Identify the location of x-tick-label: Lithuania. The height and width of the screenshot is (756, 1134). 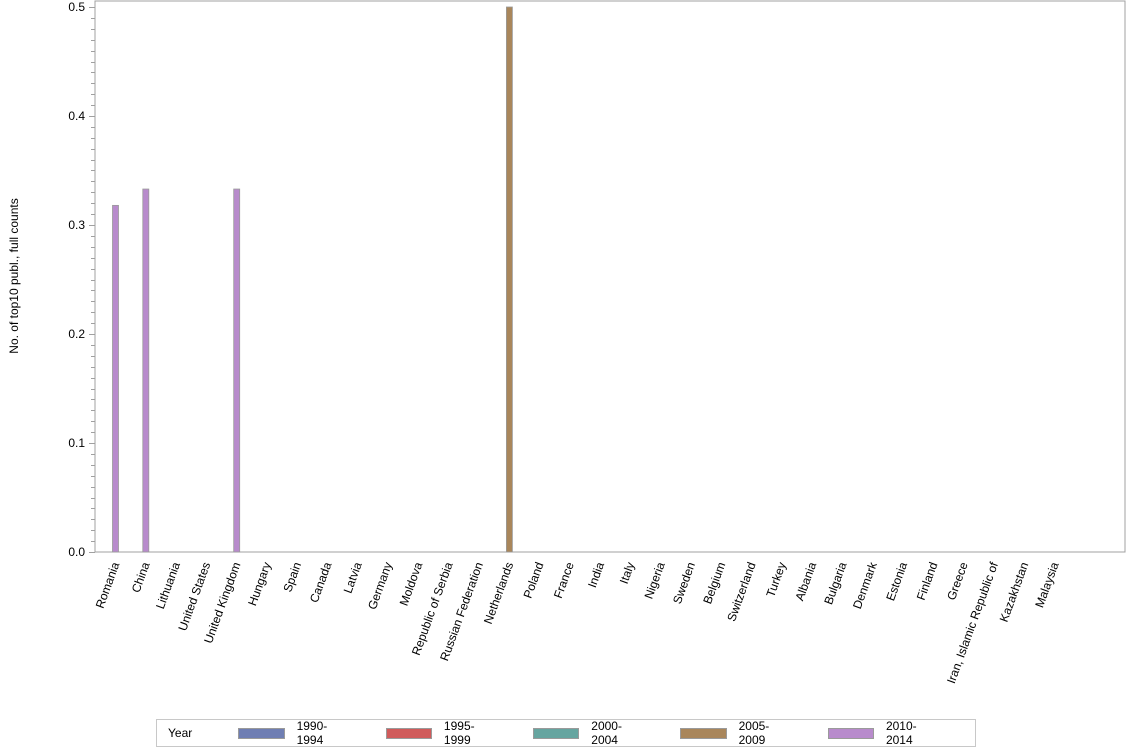
(168, 585).